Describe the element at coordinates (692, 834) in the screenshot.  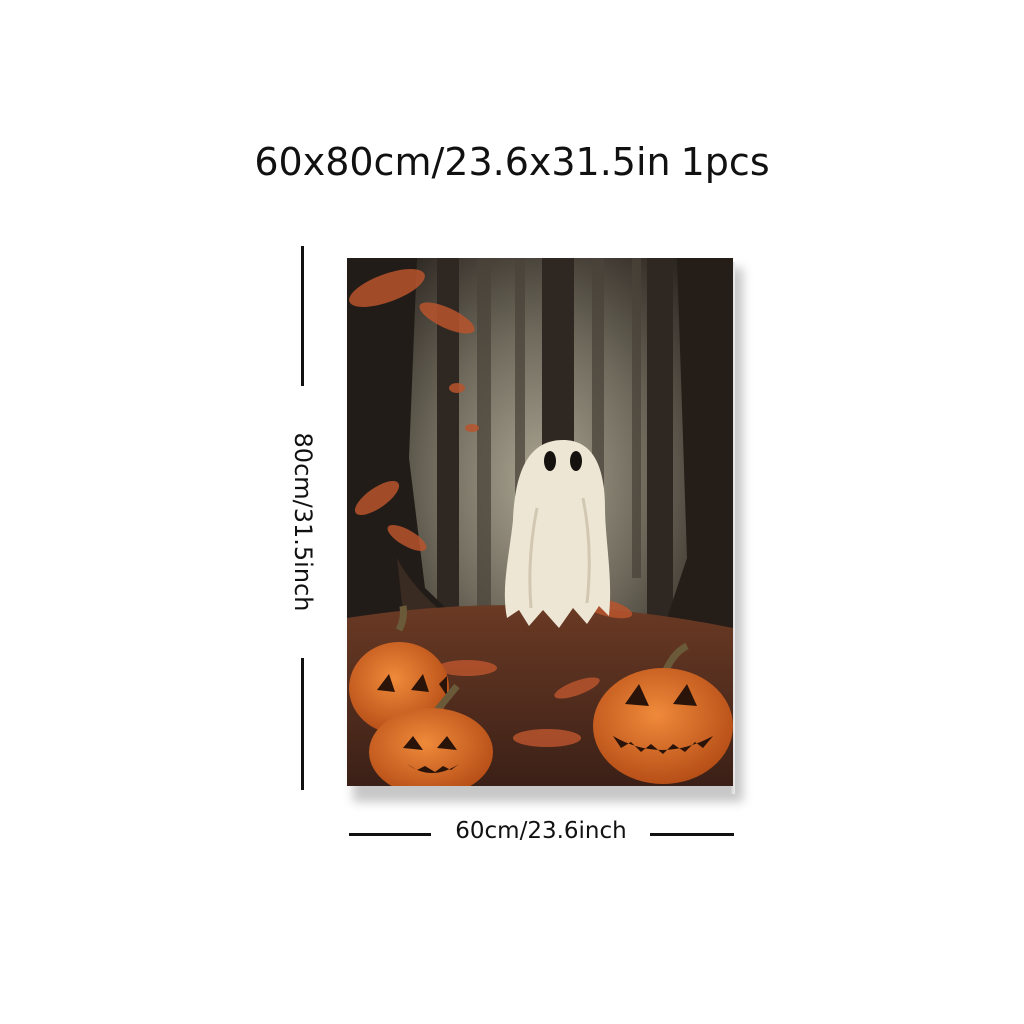
I see `width-dimension-line-right` at that location.